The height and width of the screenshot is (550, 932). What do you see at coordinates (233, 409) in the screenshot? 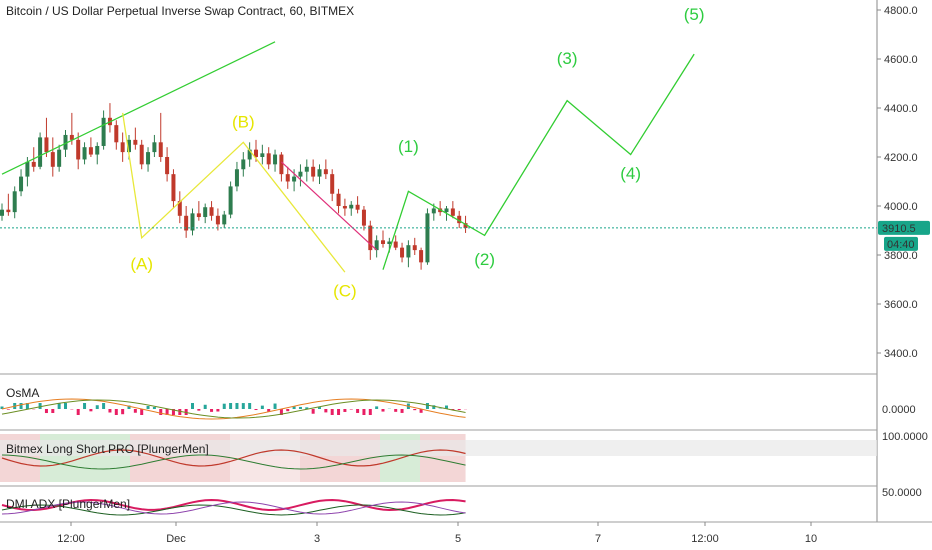
I see `osma-main-line` at bounding box center [233, 409].